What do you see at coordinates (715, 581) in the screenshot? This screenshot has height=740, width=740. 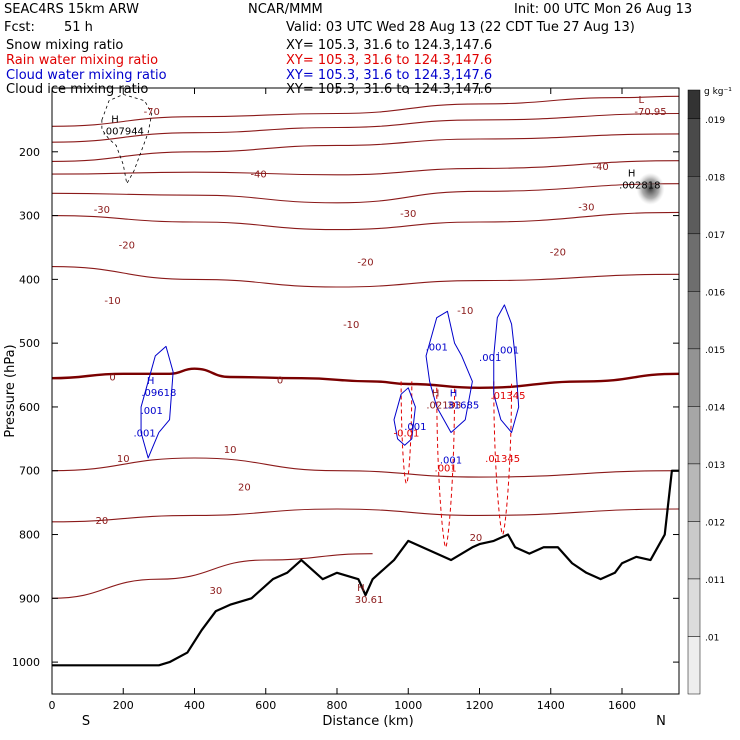 I see `colorbar-tick-label: .011` at bounding box center [715, 581].